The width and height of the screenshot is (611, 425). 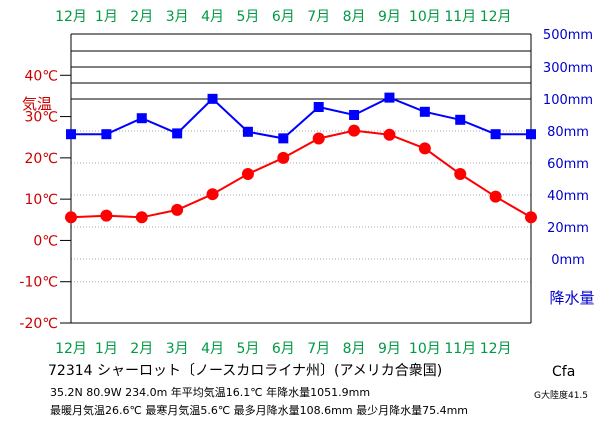 What do you see at coordinates (568, 164) in the screenshot?
I see `precip-tick-label: 60mm` at bounding box center [568, 164].